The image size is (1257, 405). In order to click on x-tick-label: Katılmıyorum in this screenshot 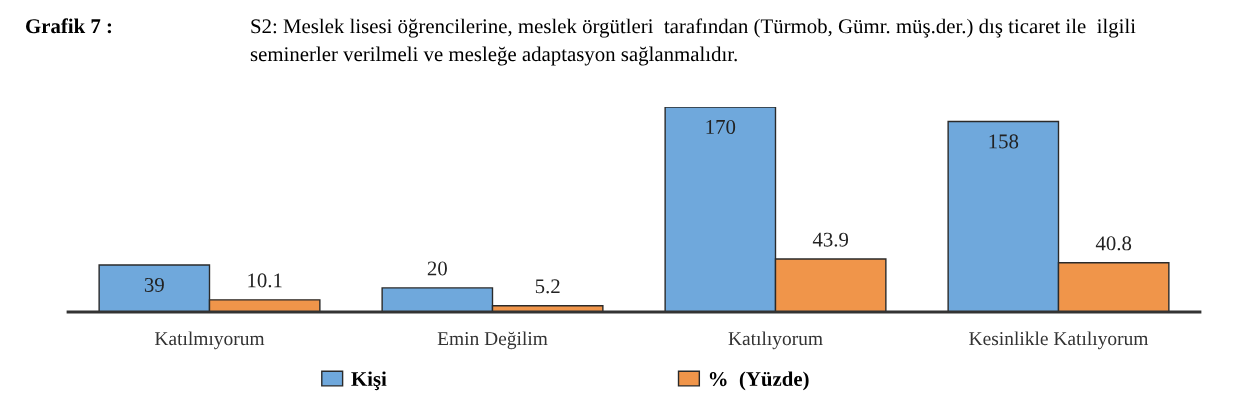, I will do `click(209, 340)`.